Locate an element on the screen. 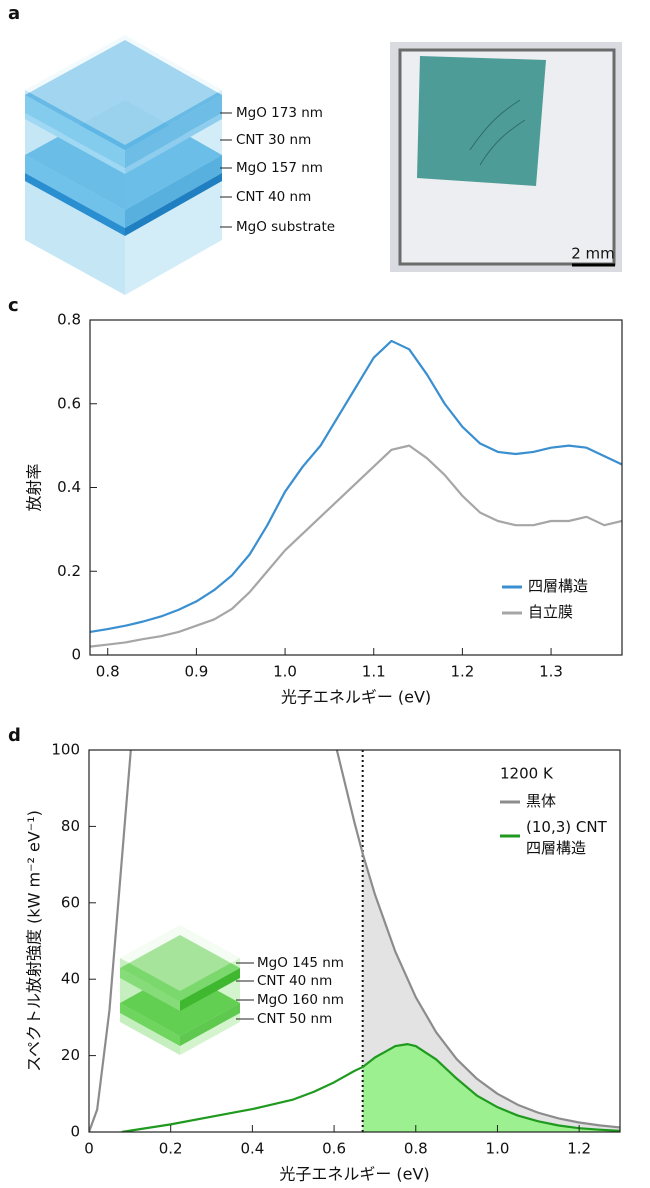 Image resolution: width=650 pixels, height=1188 pixels. emission-area is located at coordinates (491, 1088).